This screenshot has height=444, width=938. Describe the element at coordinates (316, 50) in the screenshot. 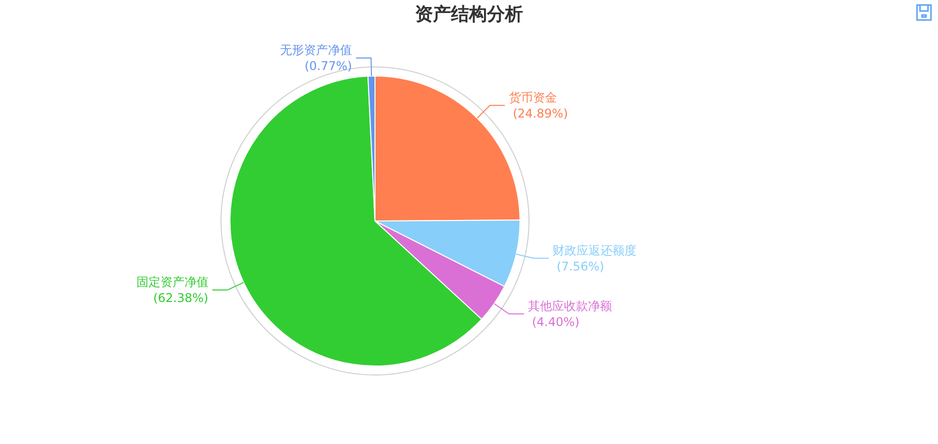

I see `slice-label: 无形资产净值` at that location.